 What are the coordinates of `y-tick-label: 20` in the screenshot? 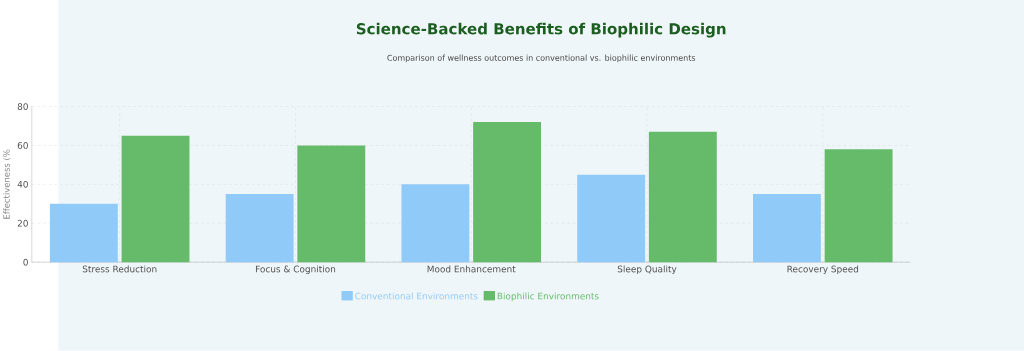 It's located at (22, 223).